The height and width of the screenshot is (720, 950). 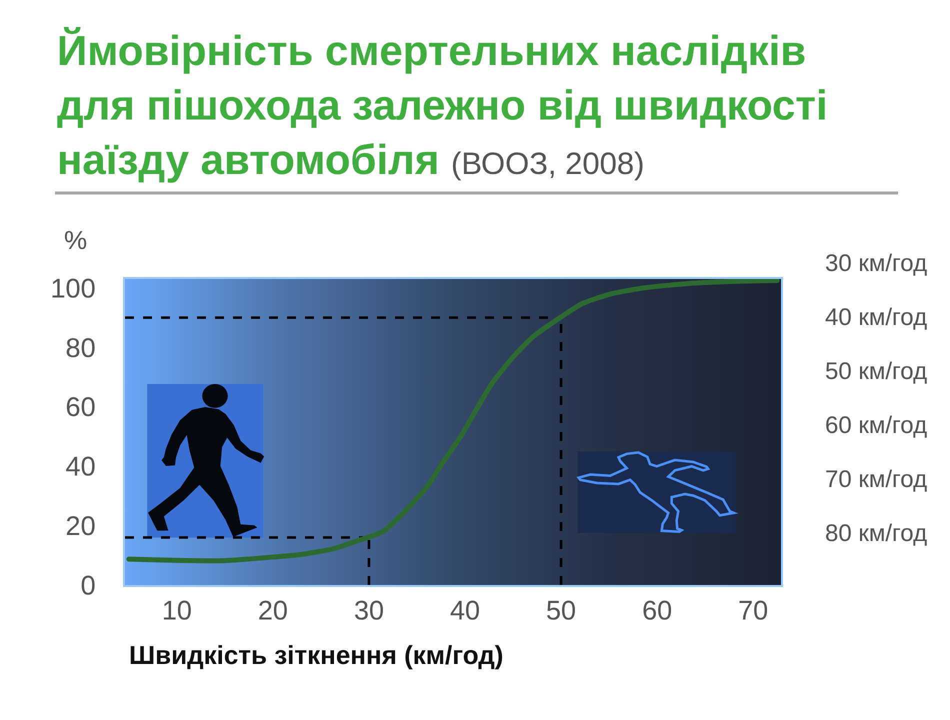 I want to click on y-tick-label: 80, so click(x=81, y=347).